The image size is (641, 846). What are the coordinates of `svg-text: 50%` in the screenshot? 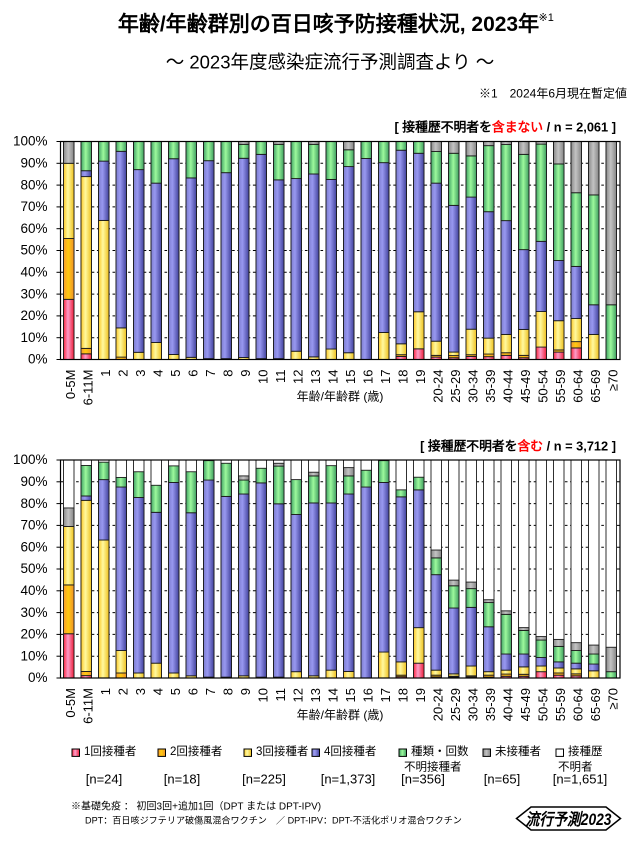 It's located at (33, 250).